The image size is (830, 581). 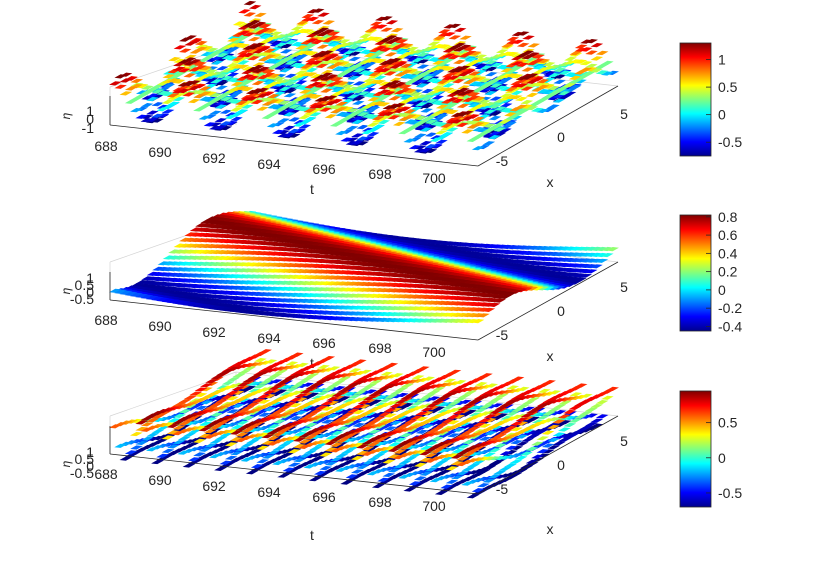 I want to click on y-axis-label: x, so click(x=550, y=182).